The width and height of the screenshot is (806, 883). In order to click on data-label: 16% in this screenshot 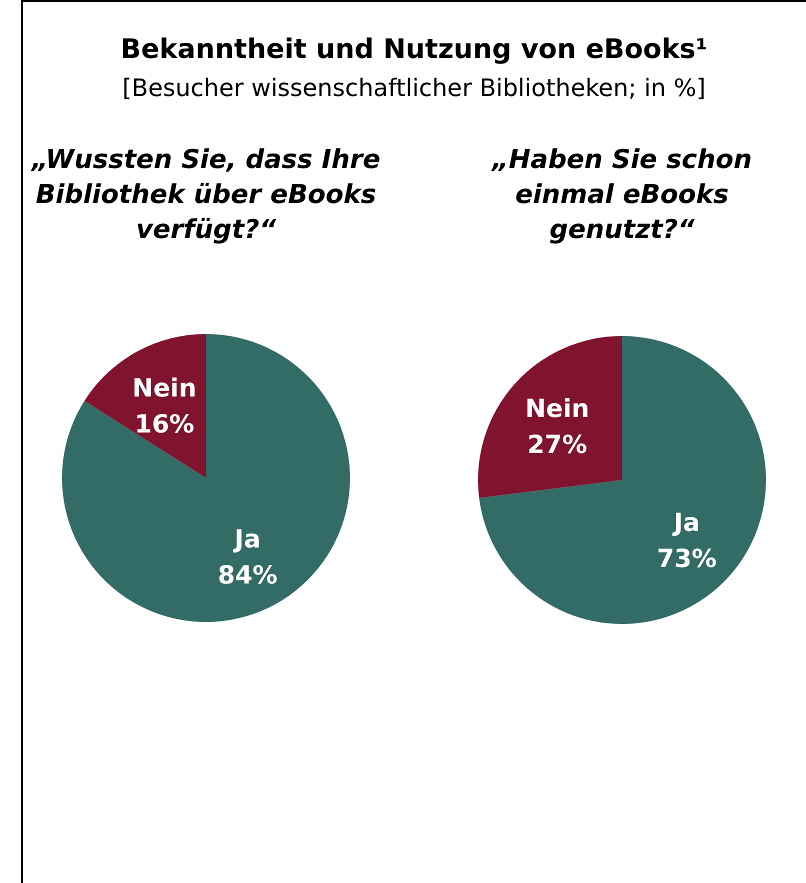, I will do `click(164, 423)`.